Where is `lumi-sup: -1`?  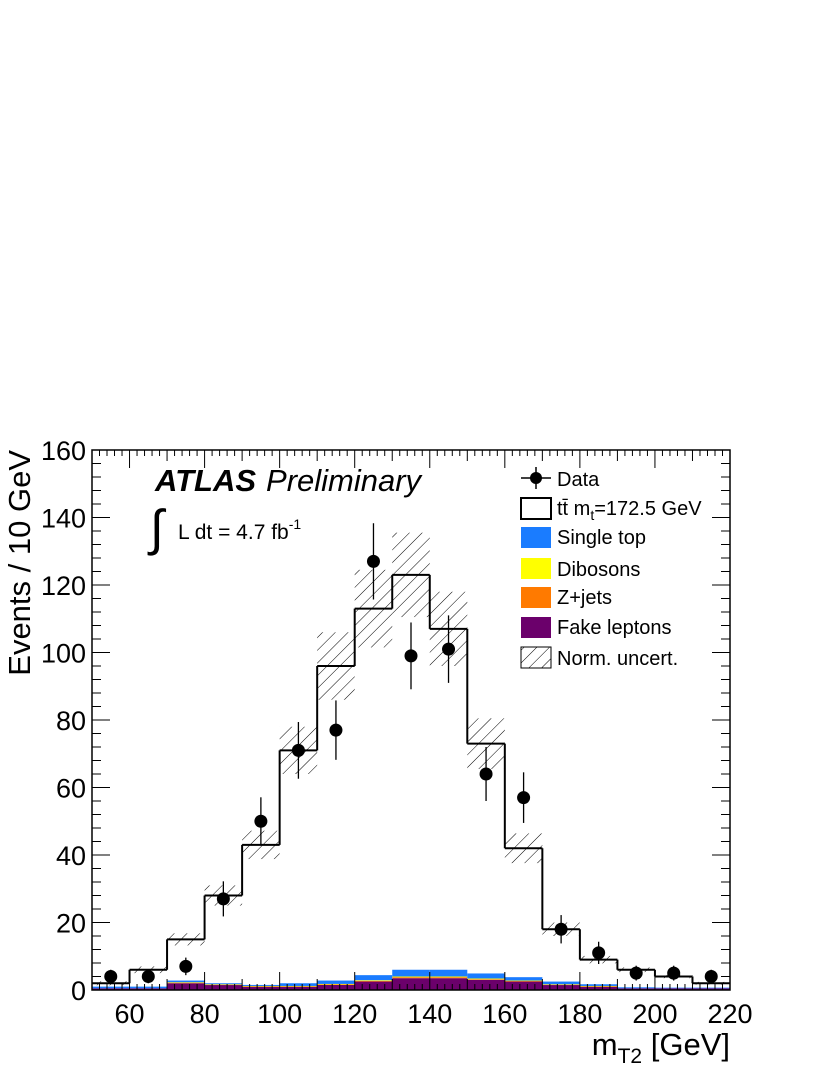 lumi-sup: -1 is located at coordinates (295, 524).